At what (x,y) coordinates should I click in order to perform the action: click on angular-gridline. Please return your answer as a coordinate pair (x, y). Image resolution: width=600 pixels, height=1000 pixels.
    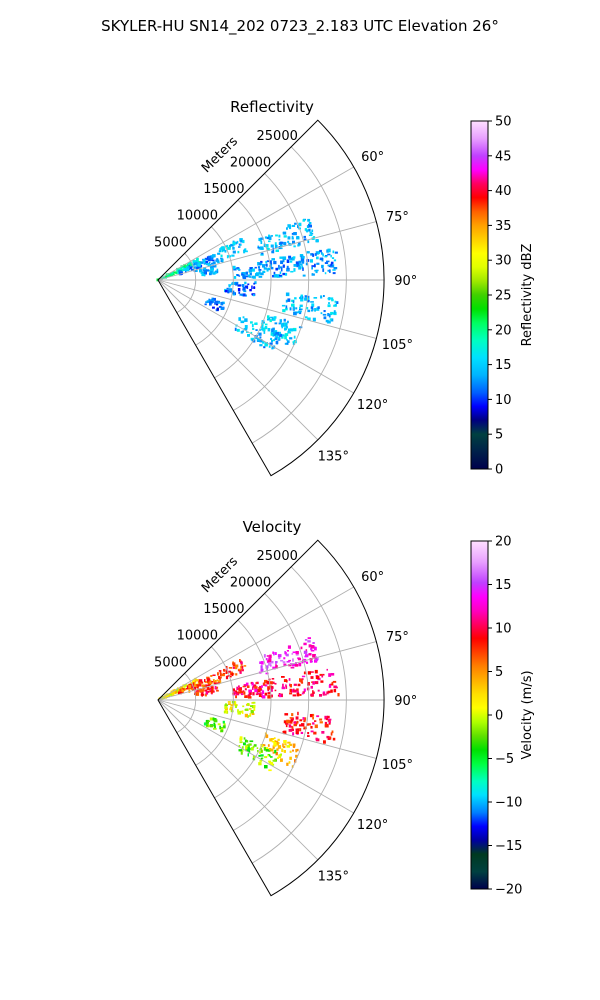
    Looking at the image, I should click on (267, 251).